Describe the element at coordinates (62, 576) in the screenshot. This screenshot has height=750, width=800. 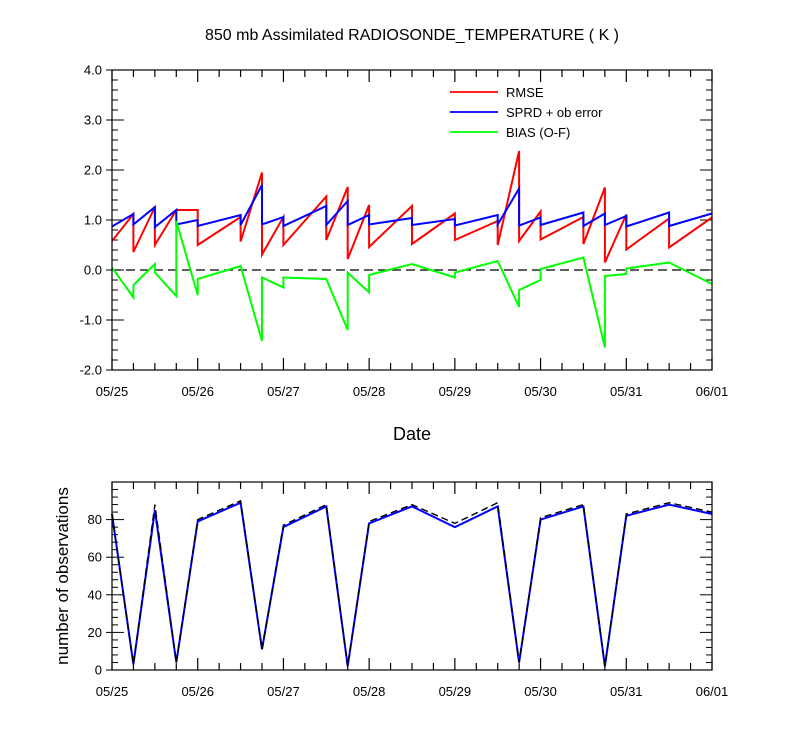
I see `bottom-y-axis-label: number of observations` at that location.